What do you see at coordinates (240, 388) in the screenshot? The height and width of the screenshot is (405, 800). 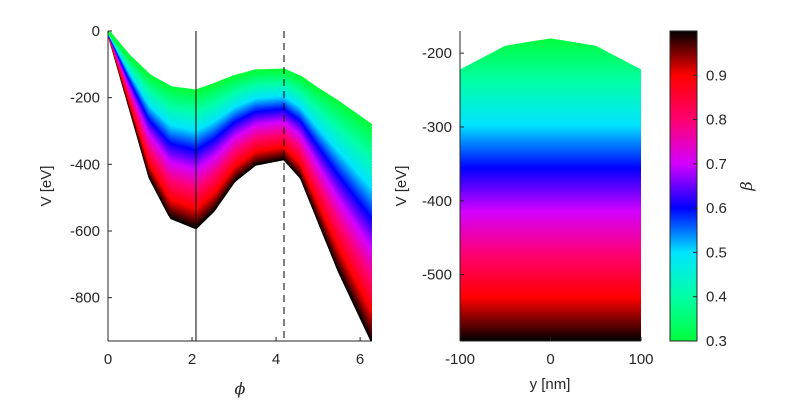 I see `left-x-label: ϕ` at bounding box center [240, 388].